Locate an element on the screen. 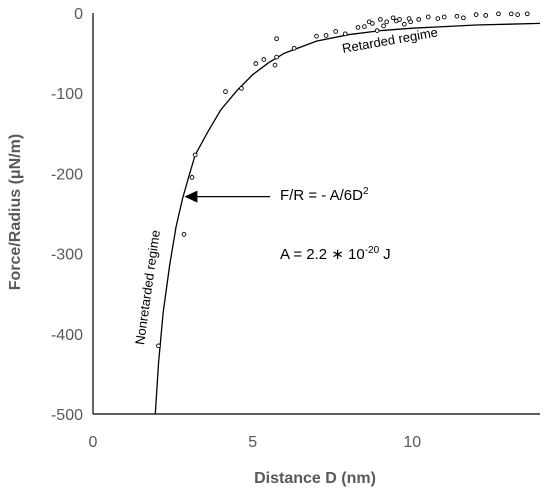 The height and width of the screenshot is (493, 550). nonretarded-regime-label: Nonretarded regime is located at coordinates (147, 287).